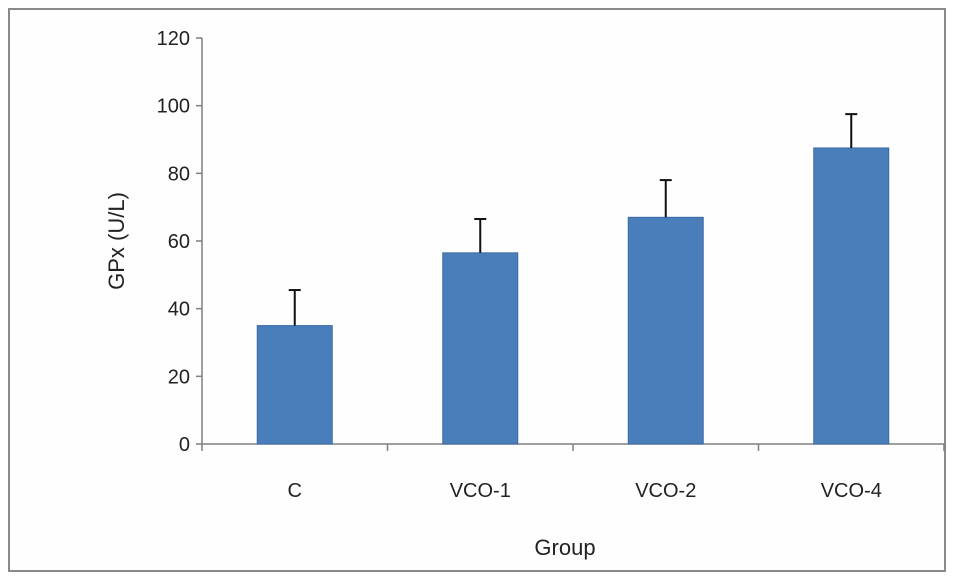  I want to click on y-axis: 0 20 40 60 80 100 120, so click(180, 242).